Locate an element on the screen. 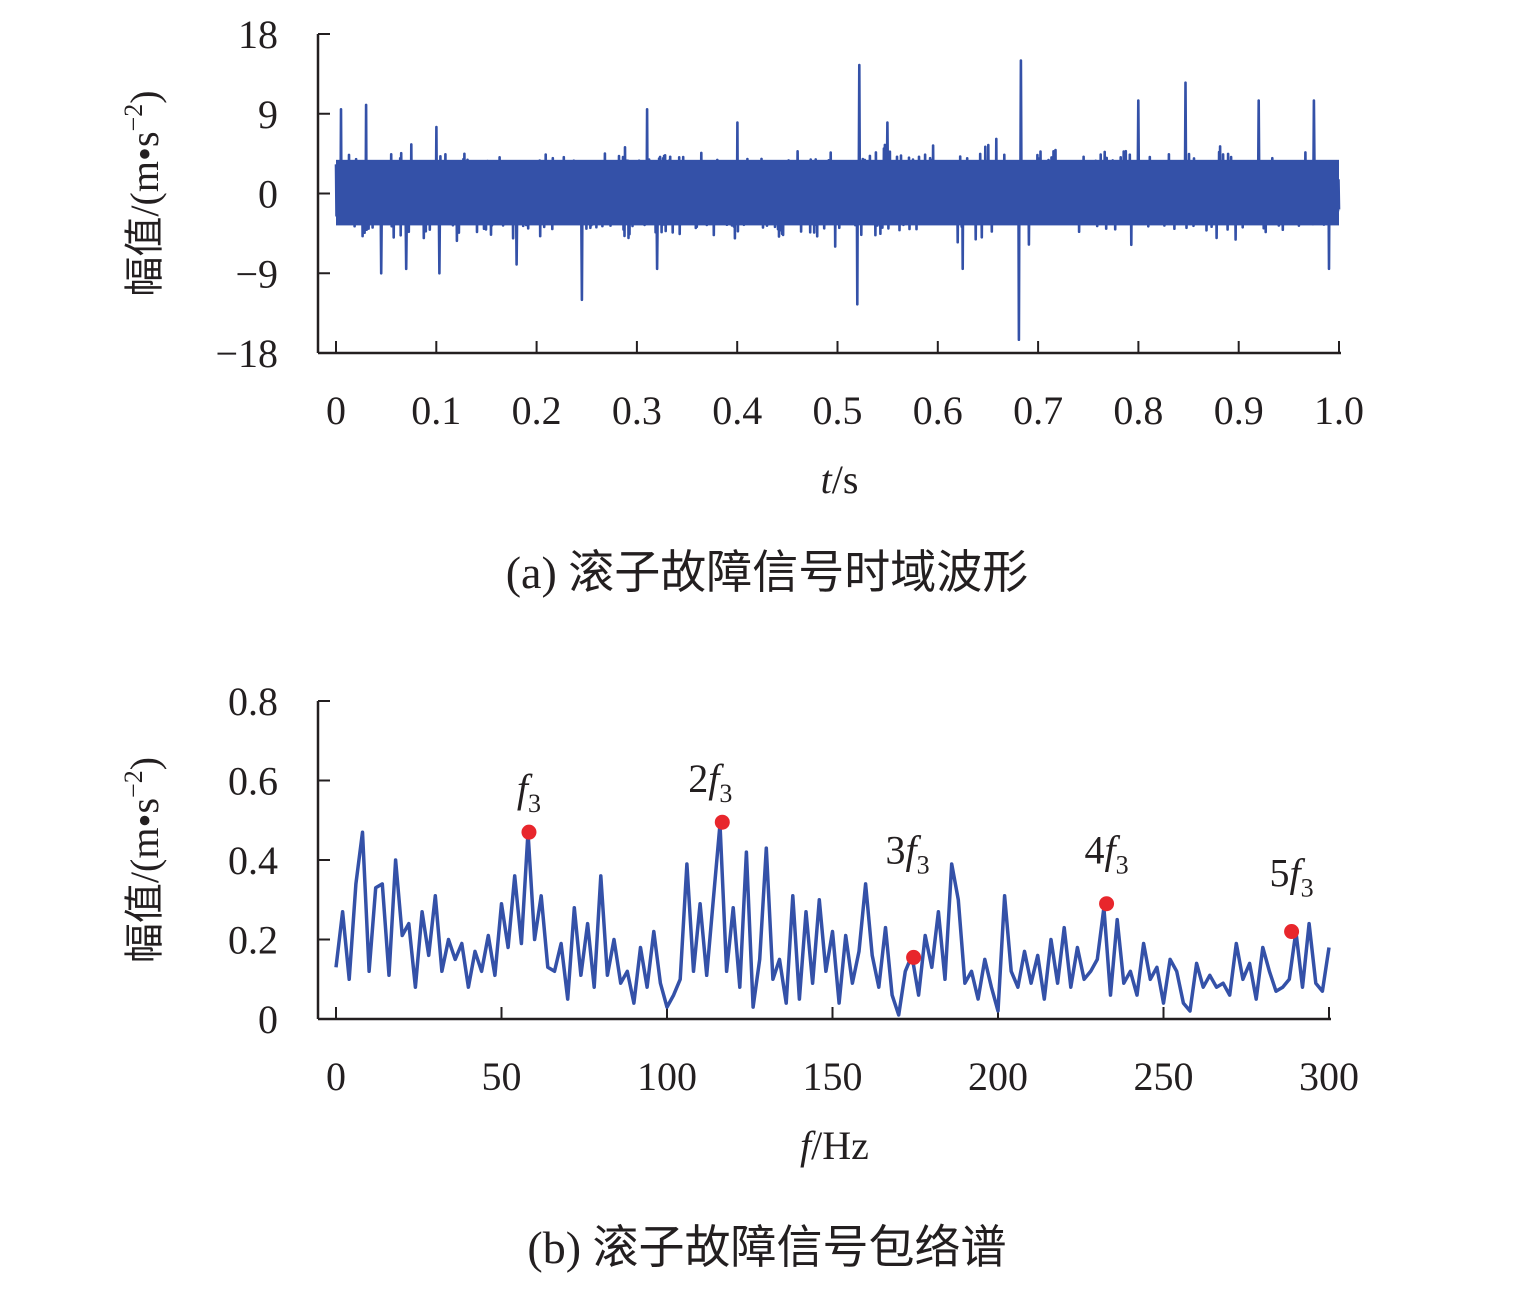 Image resolution: width=1535 pixels, height=1299 pixels. y-tick-label: 0.2 is located at coordinates (253, 940).